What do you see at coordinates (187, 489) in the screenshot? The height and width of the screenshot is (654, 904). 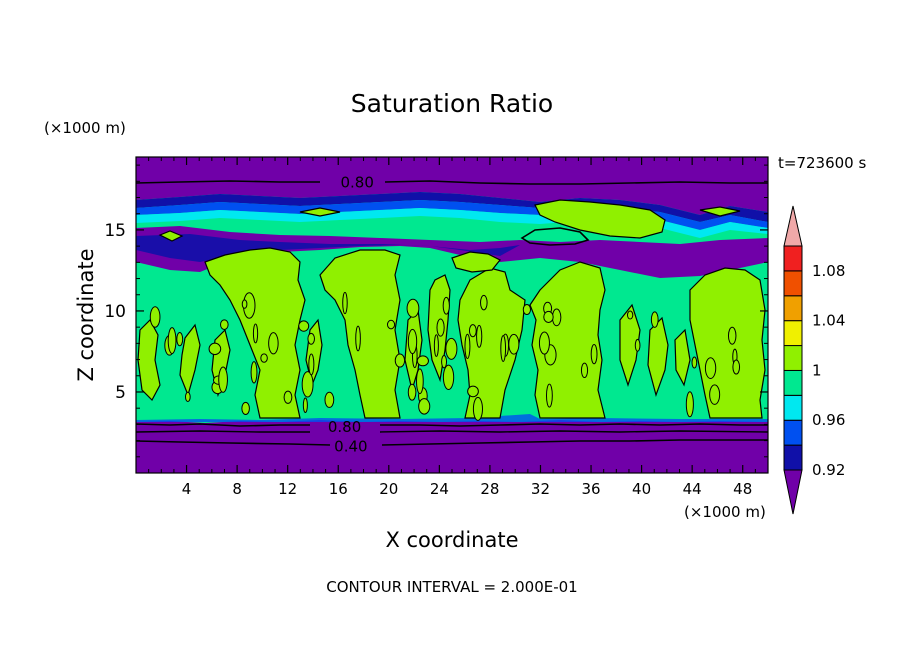 I see `x-tick-label: 4` at bounding box center [187, 489].